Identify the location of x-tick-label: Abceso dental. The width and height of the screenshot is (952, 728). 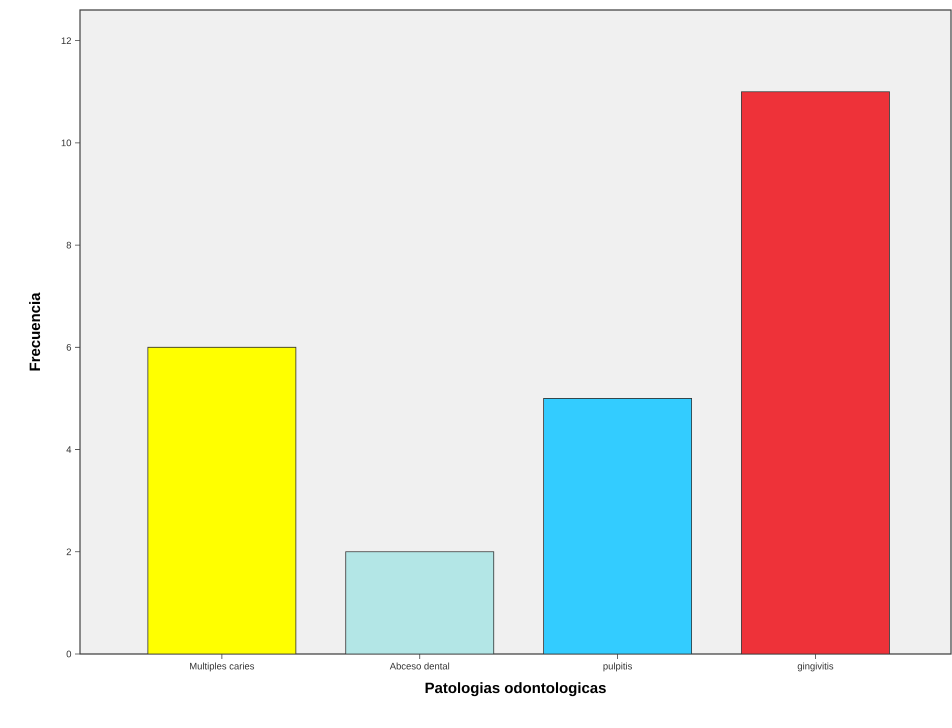
(420, 666).